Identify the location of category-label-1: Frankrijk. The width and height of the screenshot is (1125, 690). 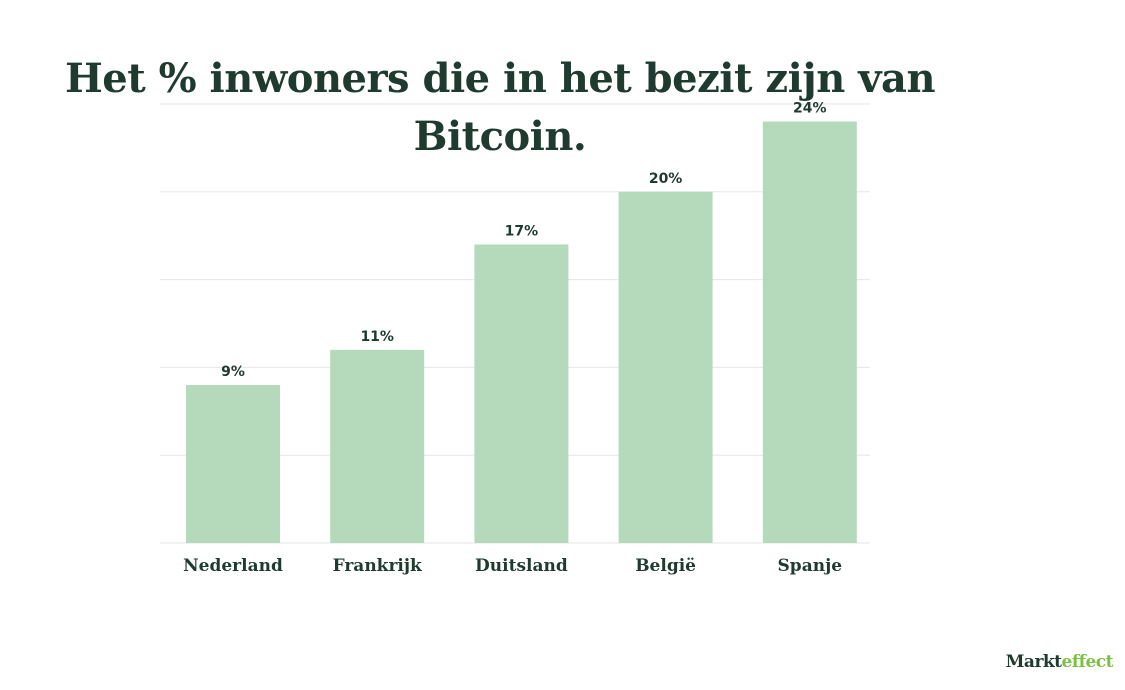
(378, 566).